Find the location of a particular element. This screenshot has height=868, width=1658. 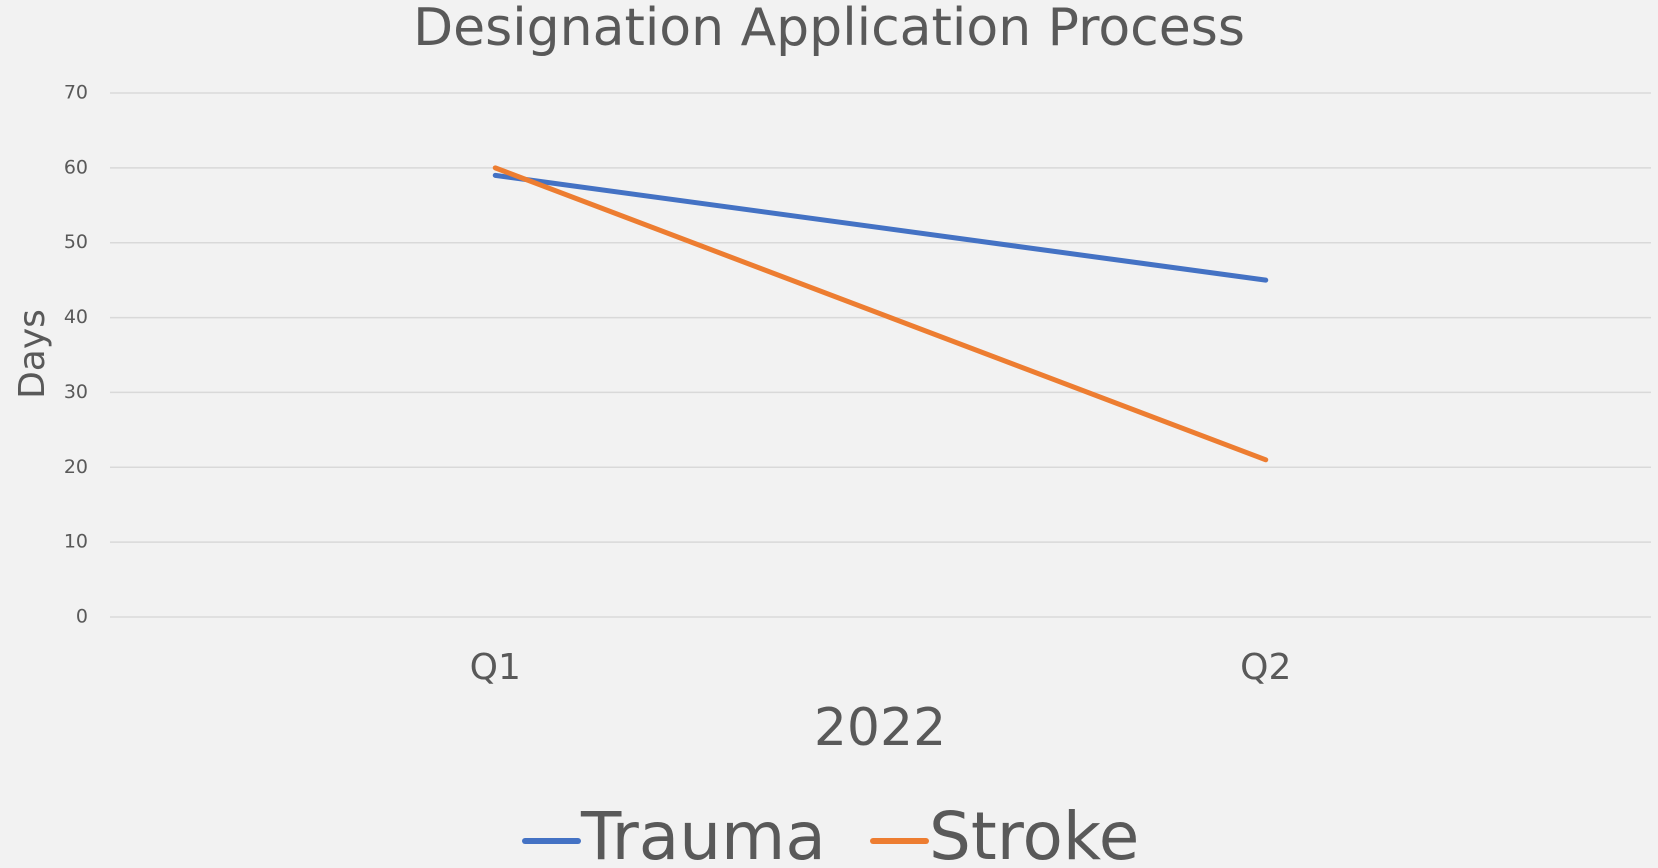

y-tick-label: 70 is located at coordinates (76, 93).